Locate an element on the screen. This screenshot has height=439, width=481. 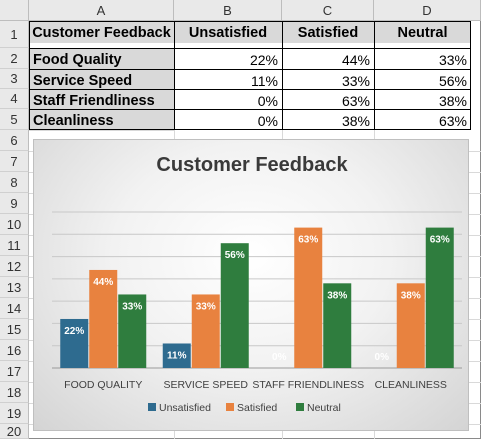
legend-label-satisfied: Satisfied is located at coordinates (257, 408).